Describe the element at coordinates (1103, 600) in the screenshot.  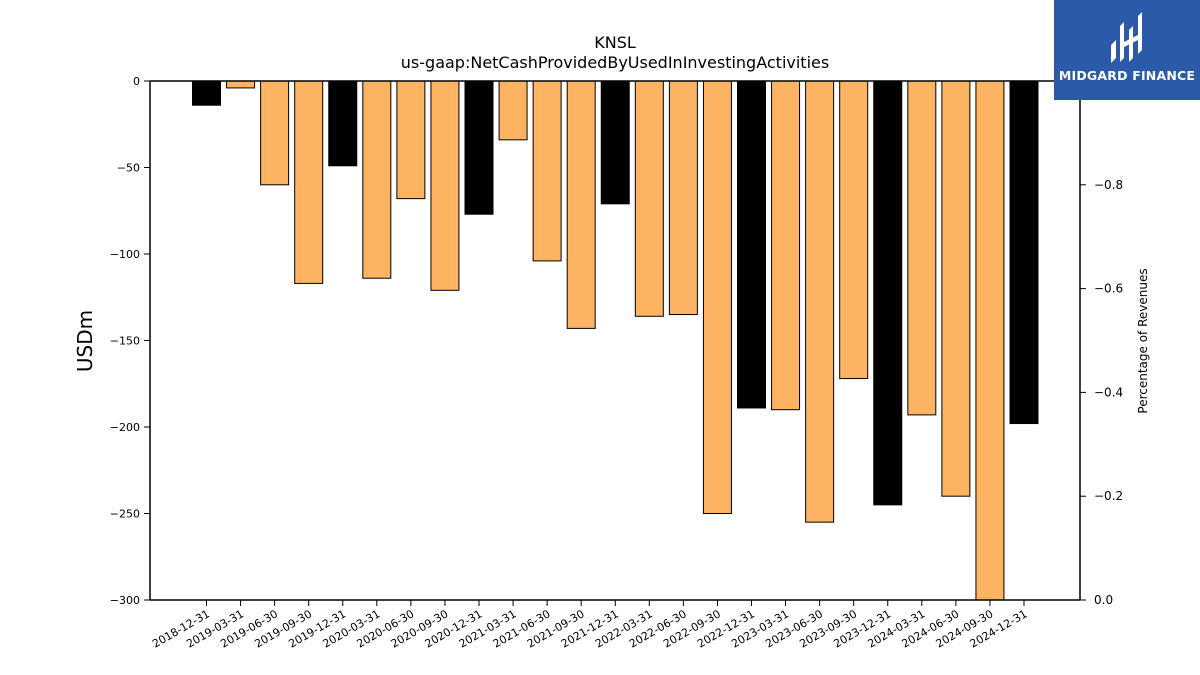
I see `y2-tick-label: 0.0` at that location.